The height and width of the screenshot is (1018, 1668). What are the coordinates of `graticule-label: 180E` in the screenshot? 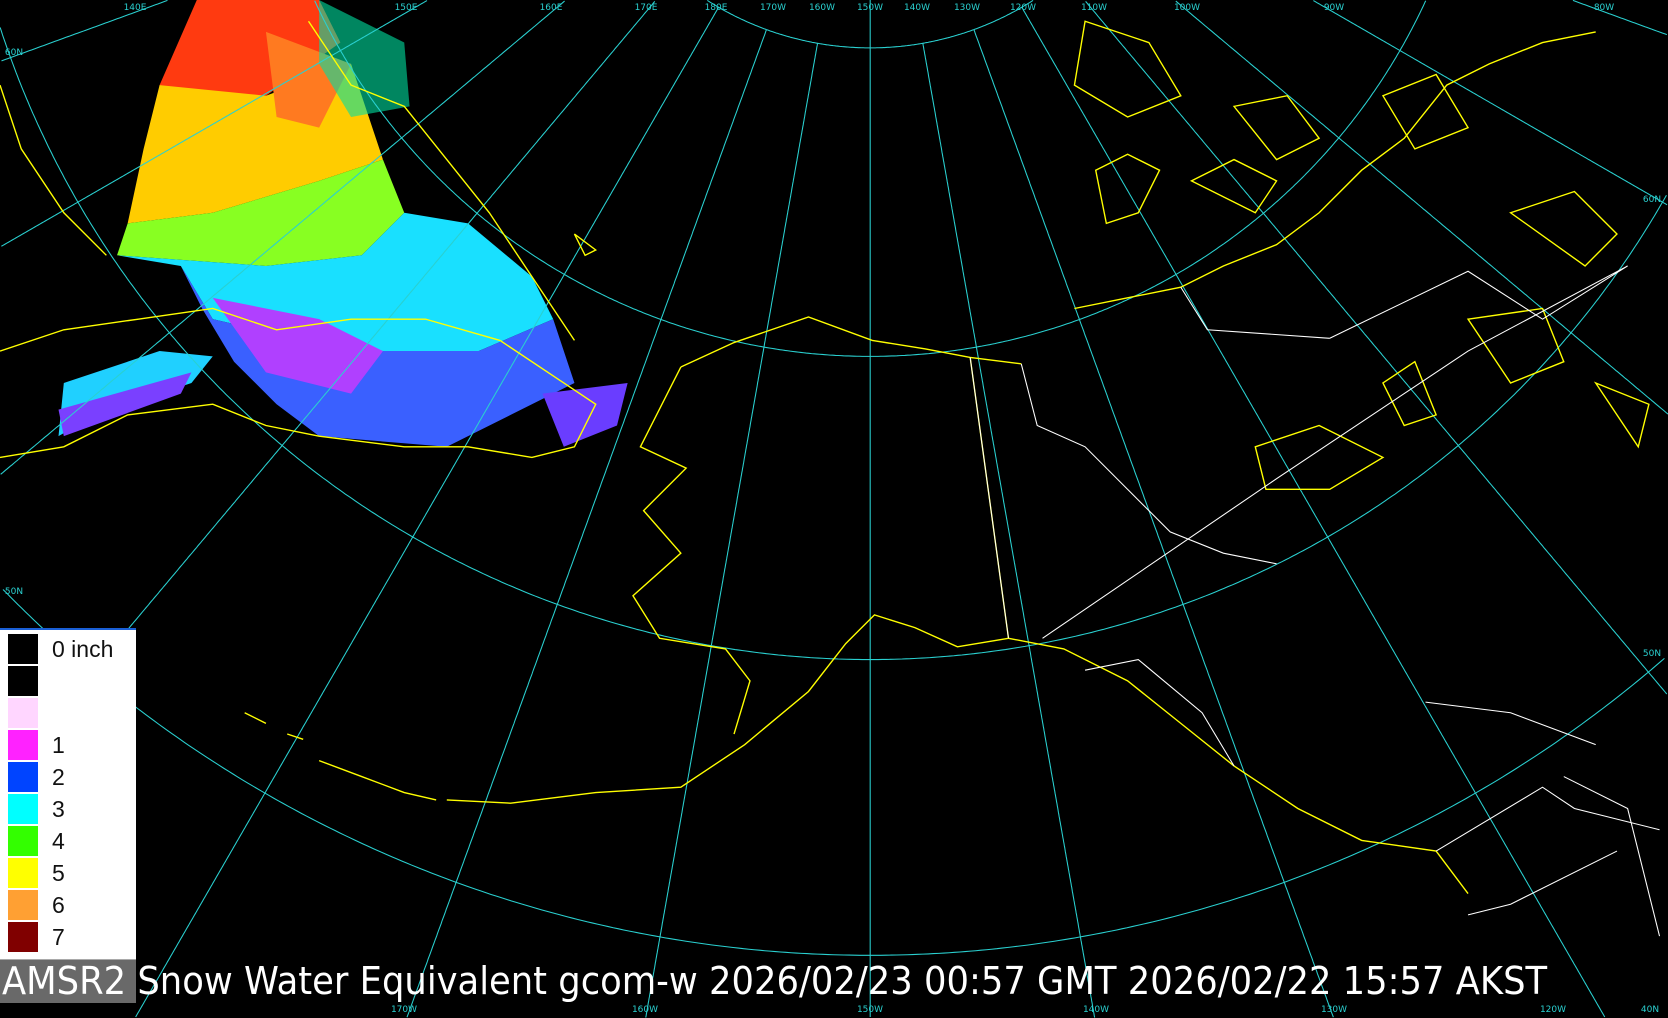 It's located at (716, 8).